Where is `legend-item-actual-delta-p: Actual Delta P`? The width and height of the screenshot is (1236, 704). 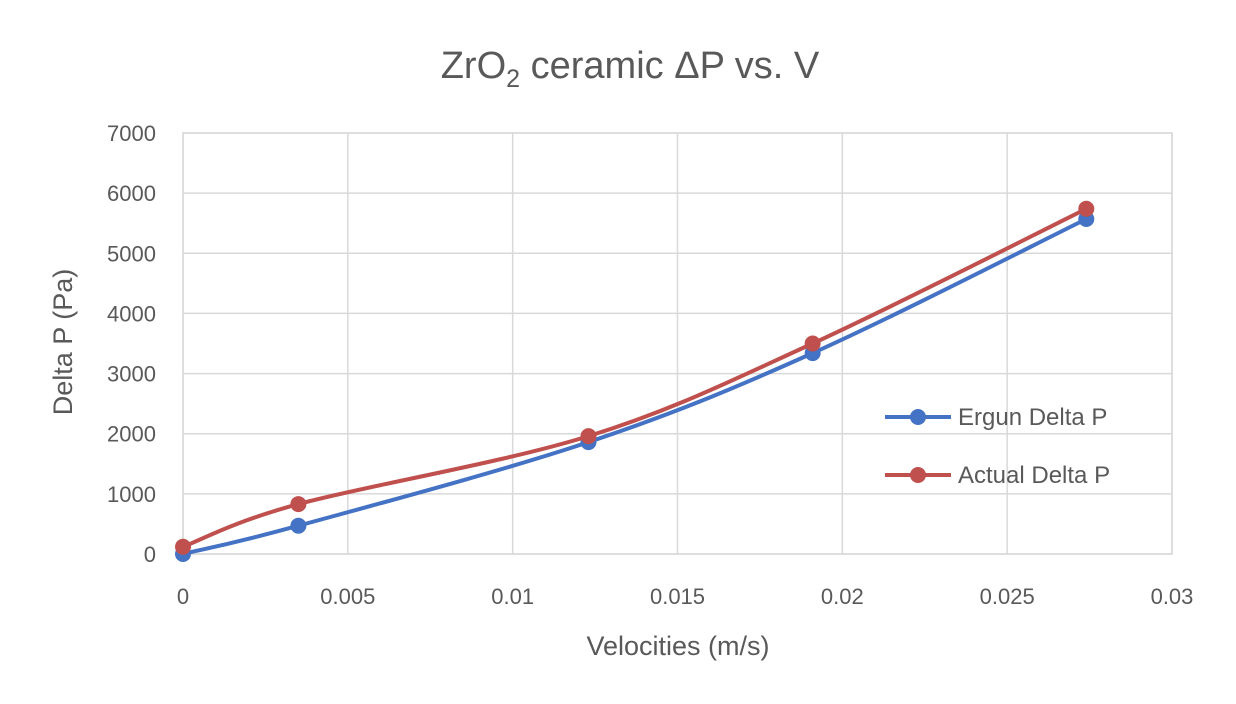
legend-item-actual-delta-p: Actual Delta P is located at coordinates (997, 475).